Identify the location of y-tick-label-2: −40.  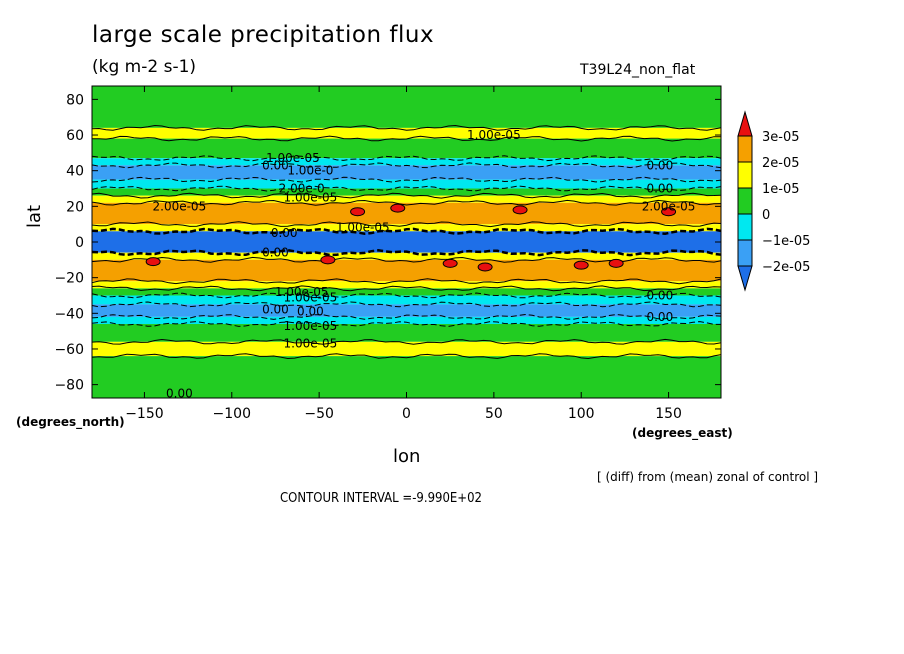
(69, 314).